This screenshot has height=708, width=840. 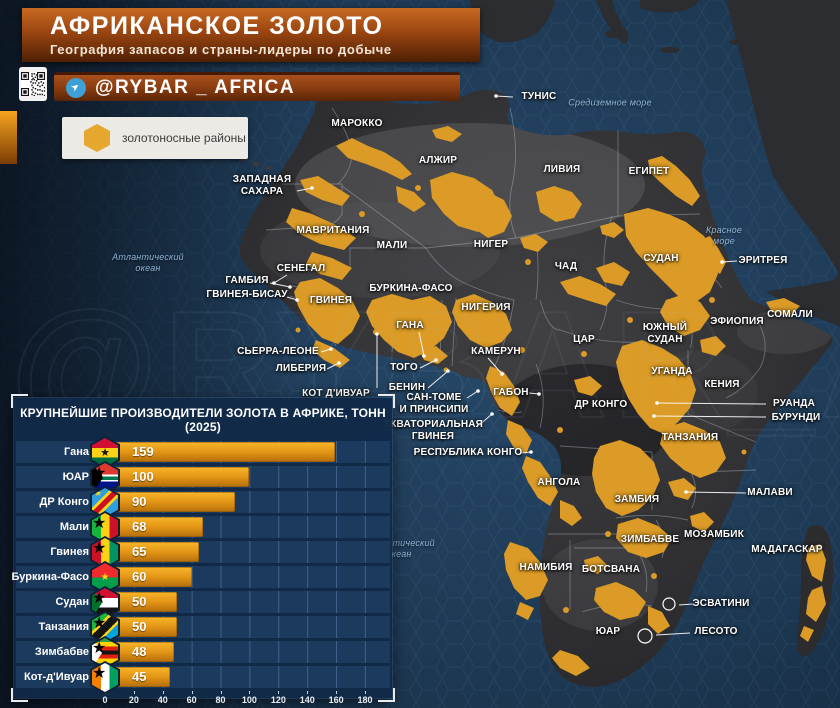 What do you see at coordinates (162, 700) in the screenshot?
I see `axis-tick-label: 40` at bounding box center [162, 700].